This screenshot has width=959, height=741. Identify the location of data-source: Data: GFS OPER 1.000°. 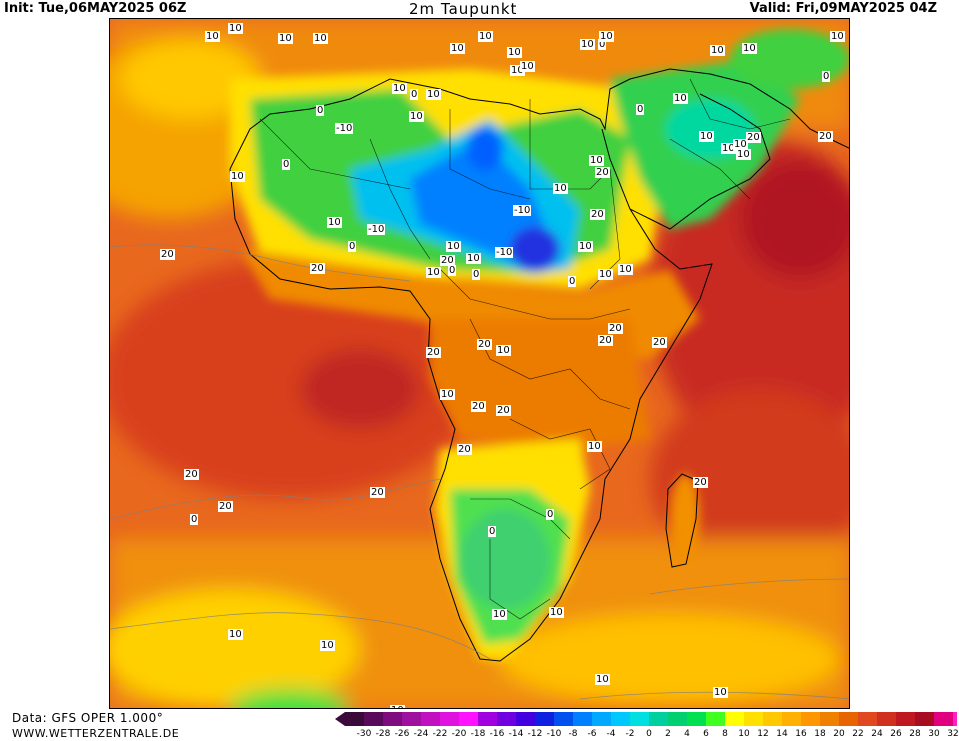
(88, 718).